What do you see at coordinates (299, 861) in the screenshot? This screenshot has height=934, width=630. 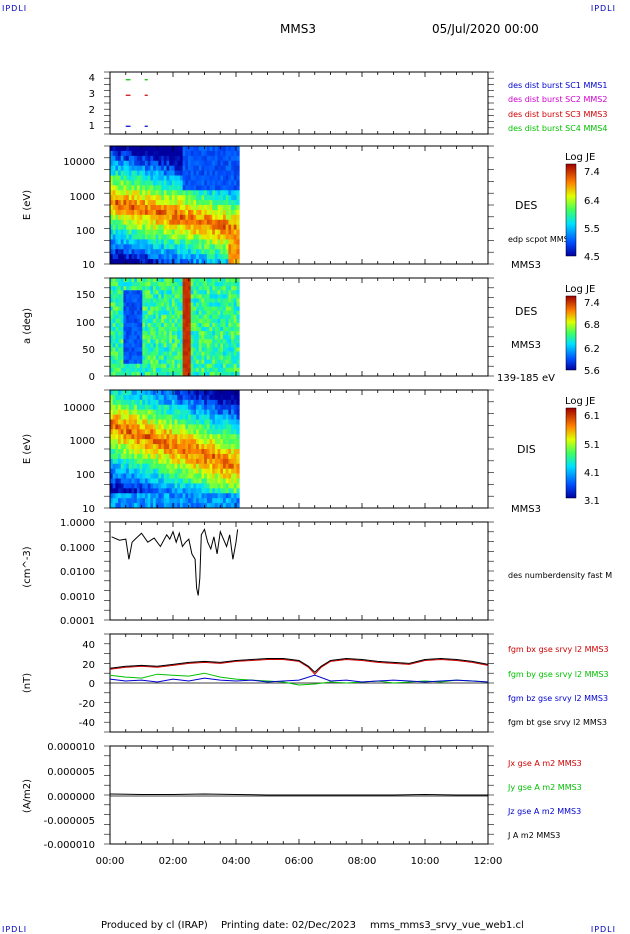 I see `time-tick-0600: 06:00` at bounding box center [299, 861].